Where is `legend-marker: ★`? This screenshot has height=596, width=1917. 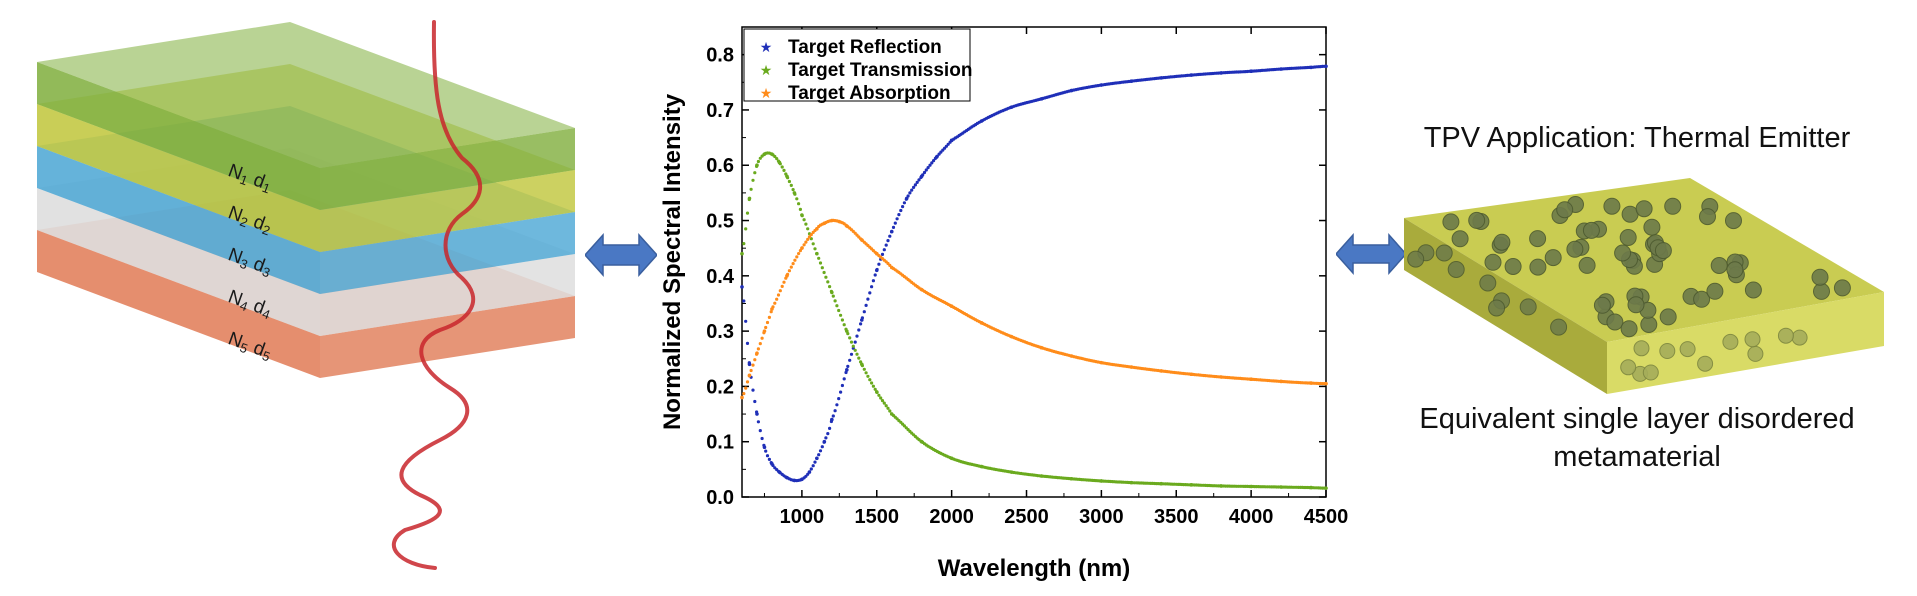 legend-marker: ★ is located at coordinates (766, 70).